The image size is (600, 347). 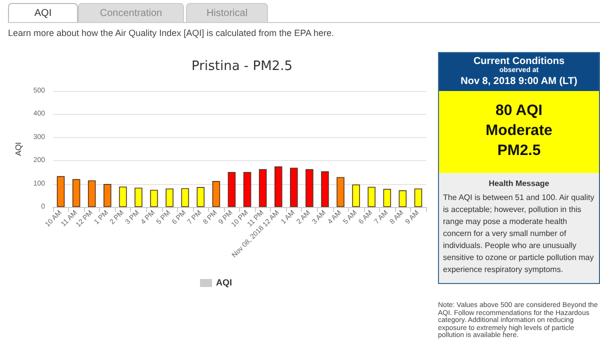 What do you see at coordinates (519, 184) in the screenshot?
I see `text: Health Message` at bounding box center [519, 184].